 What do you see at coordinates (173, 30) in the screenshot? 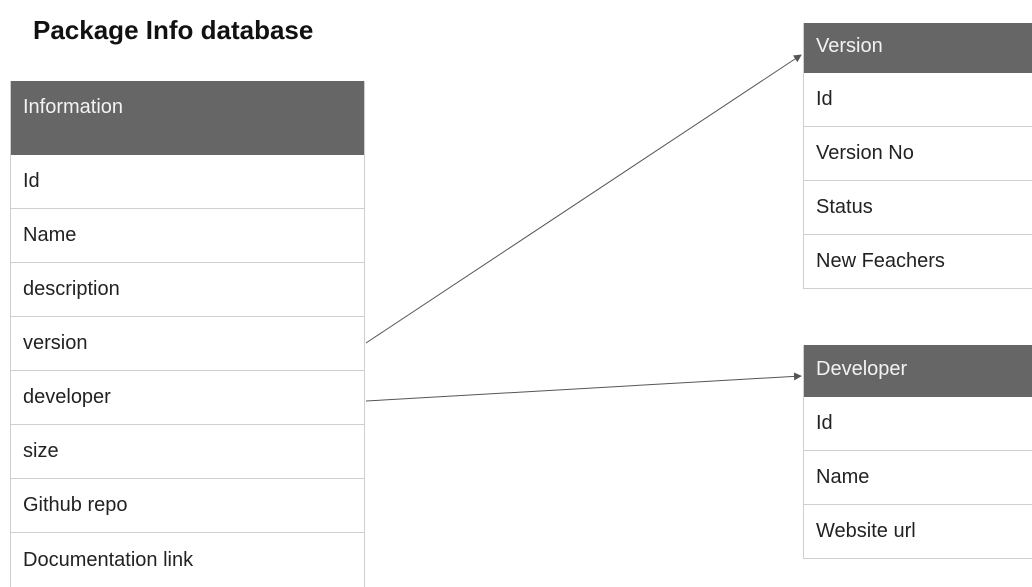
I see `page-title: Package Info database` at bounding box center [173, 30].